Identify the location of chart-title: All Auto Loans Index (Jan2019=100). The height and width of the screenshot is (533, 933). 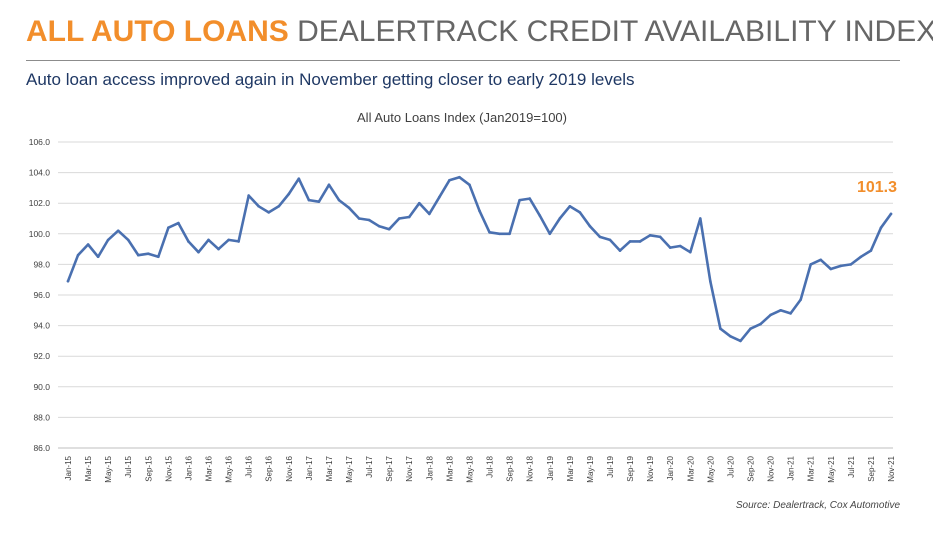
(462, 117).